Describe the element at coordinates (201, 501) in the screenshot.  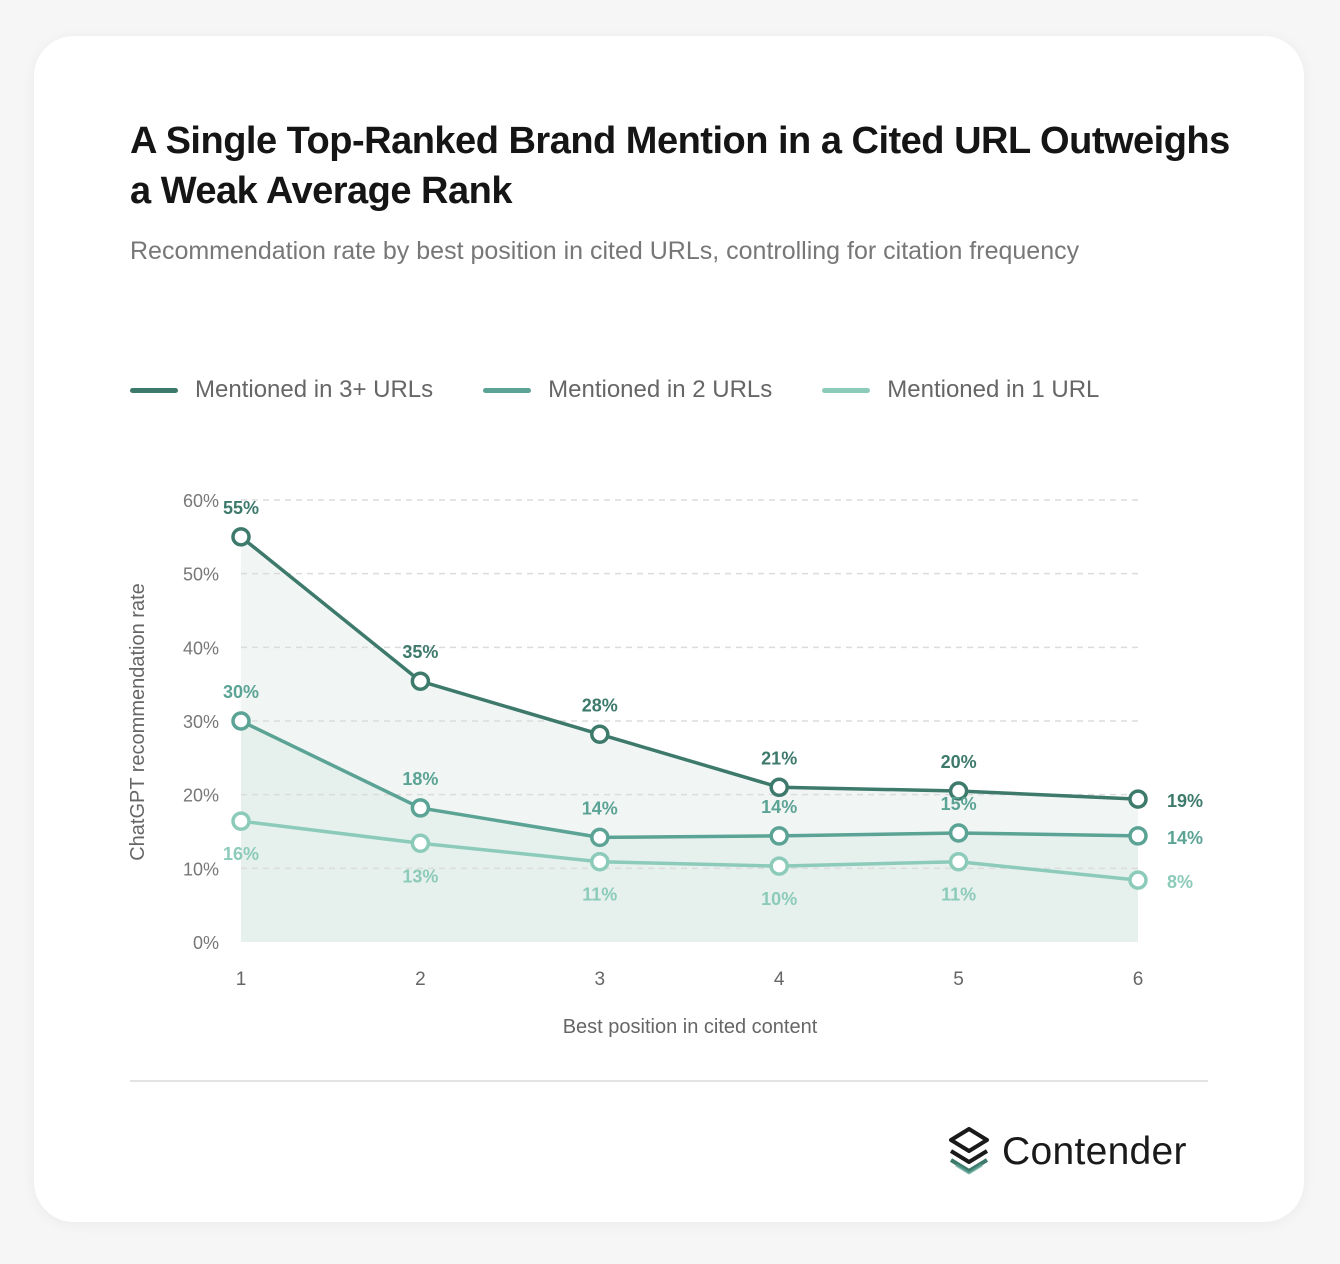
I see `y-tick-label: 60%` at that location.